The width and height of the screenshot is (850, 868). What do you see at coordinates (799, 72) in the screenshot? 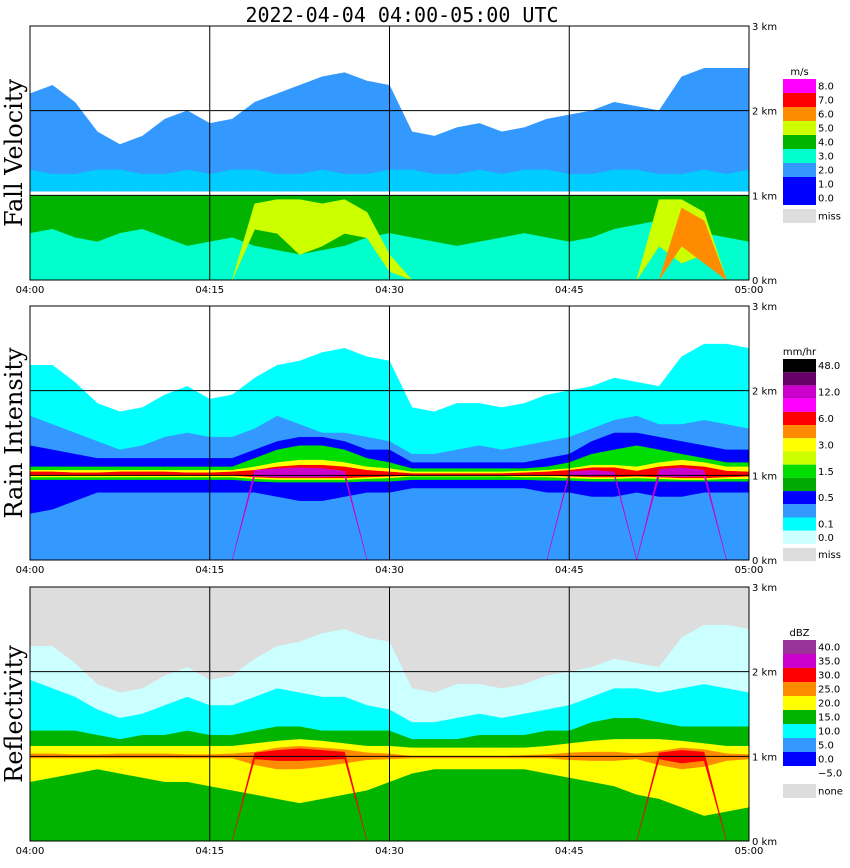
I see `legend-unit: m/s` at bounding box center [799, 72].